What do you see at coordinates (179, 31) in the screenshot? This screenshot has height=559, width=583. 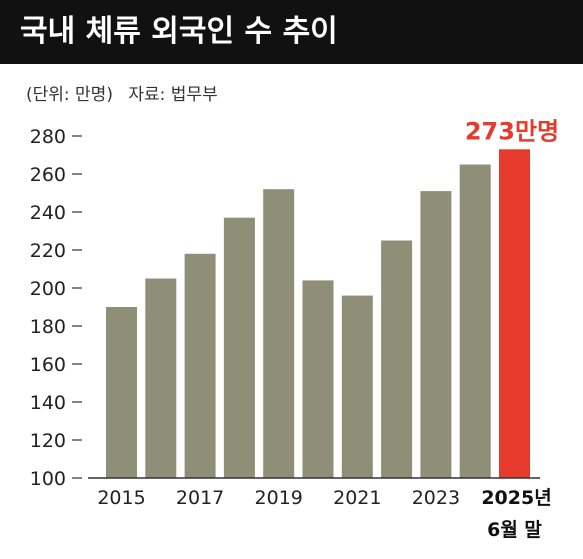 I see `chart-title: 국내 체류 외국인 수 추이` at bounding box center [179, 31].